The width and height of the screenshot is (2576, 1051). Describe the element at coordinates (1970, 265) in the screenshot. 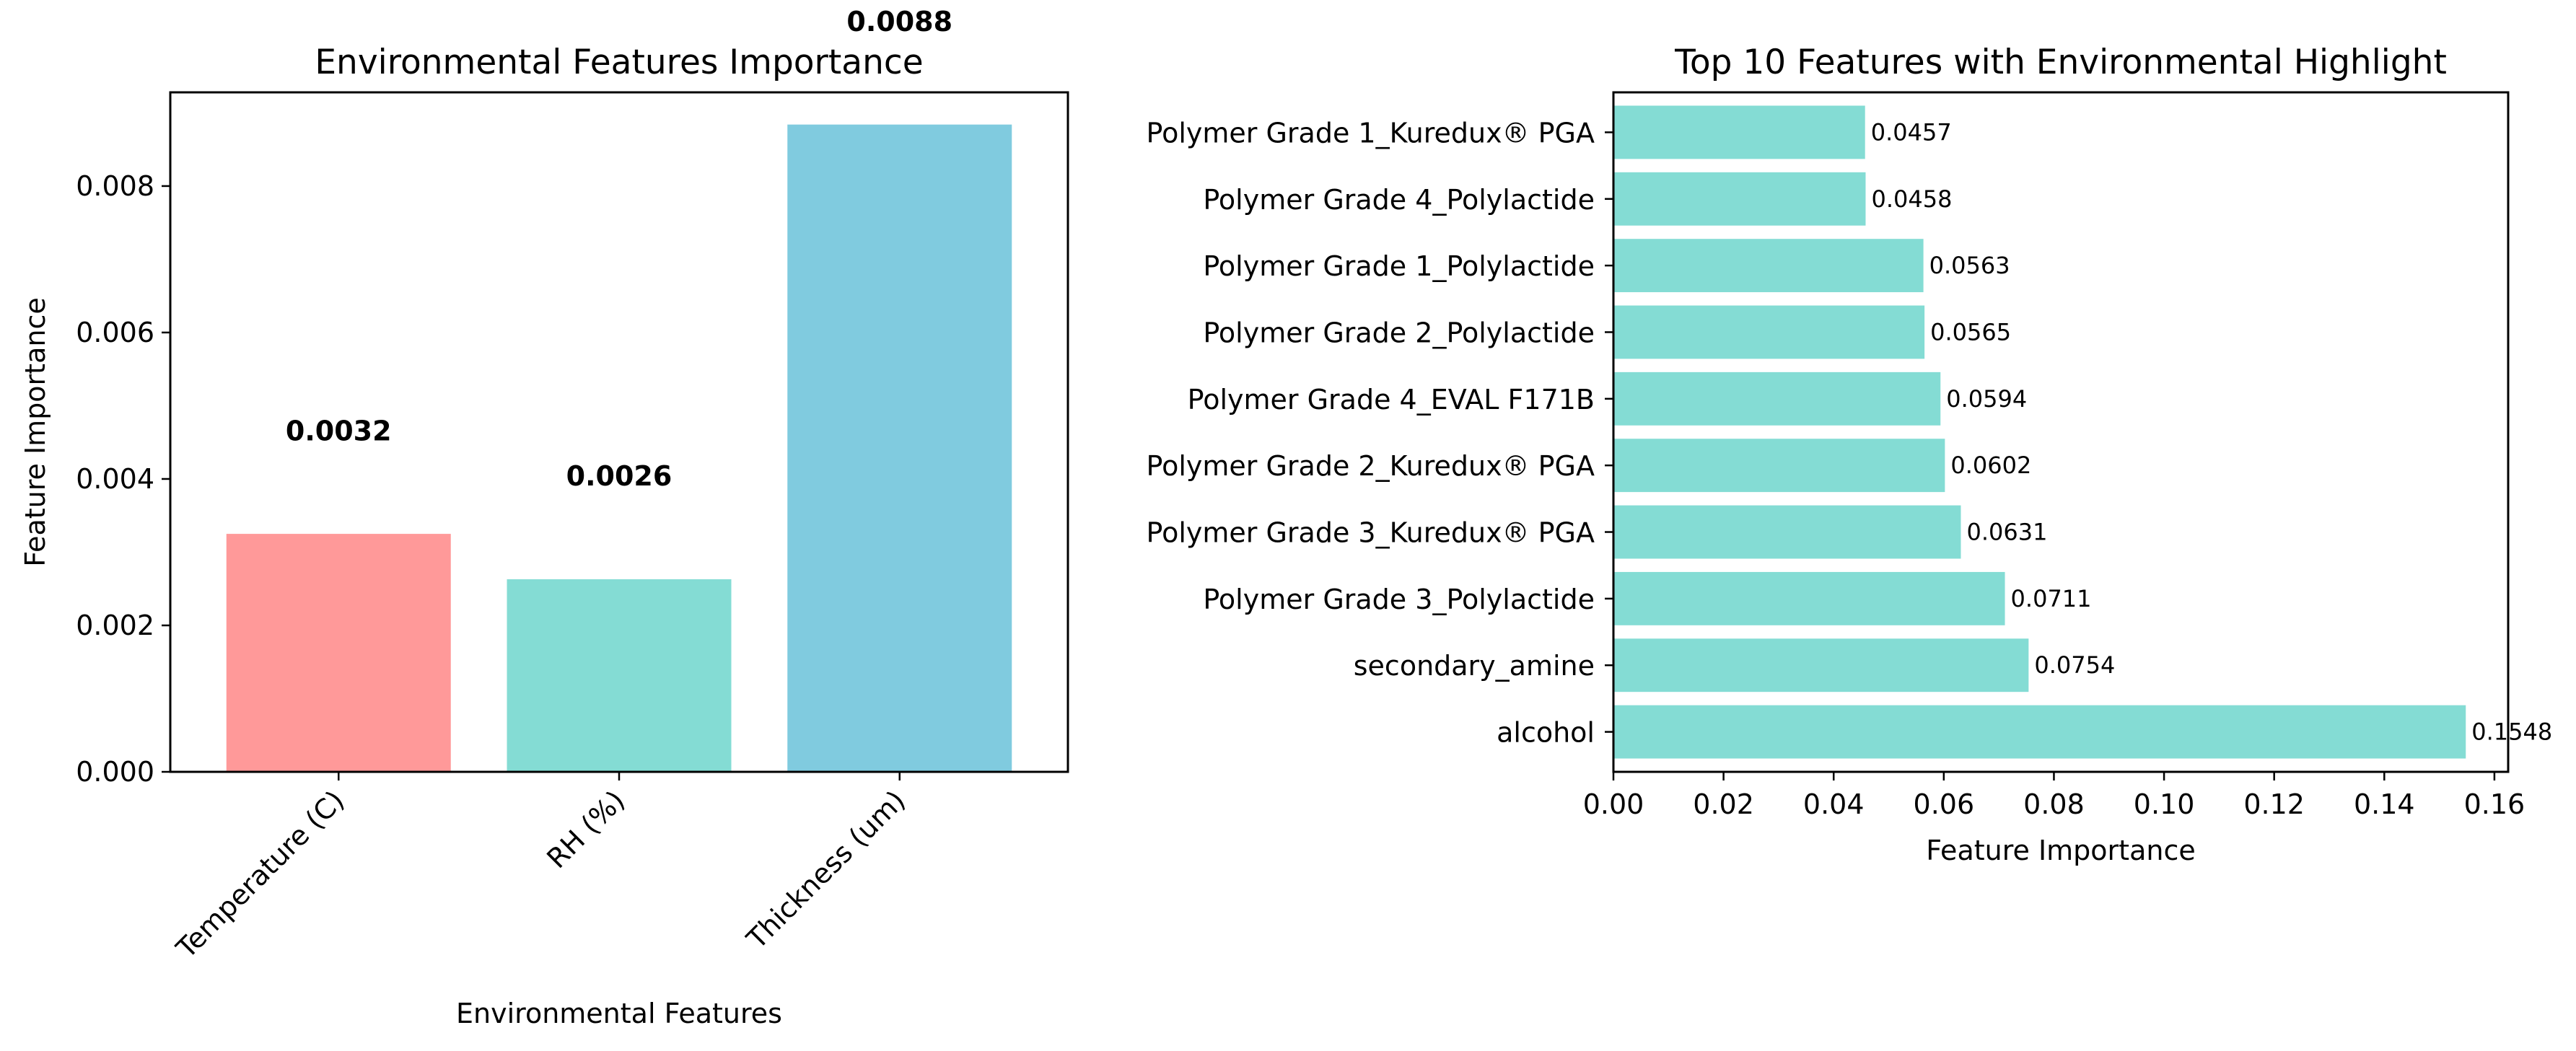

I see `chart2-value-label: 0.0563` at that location.